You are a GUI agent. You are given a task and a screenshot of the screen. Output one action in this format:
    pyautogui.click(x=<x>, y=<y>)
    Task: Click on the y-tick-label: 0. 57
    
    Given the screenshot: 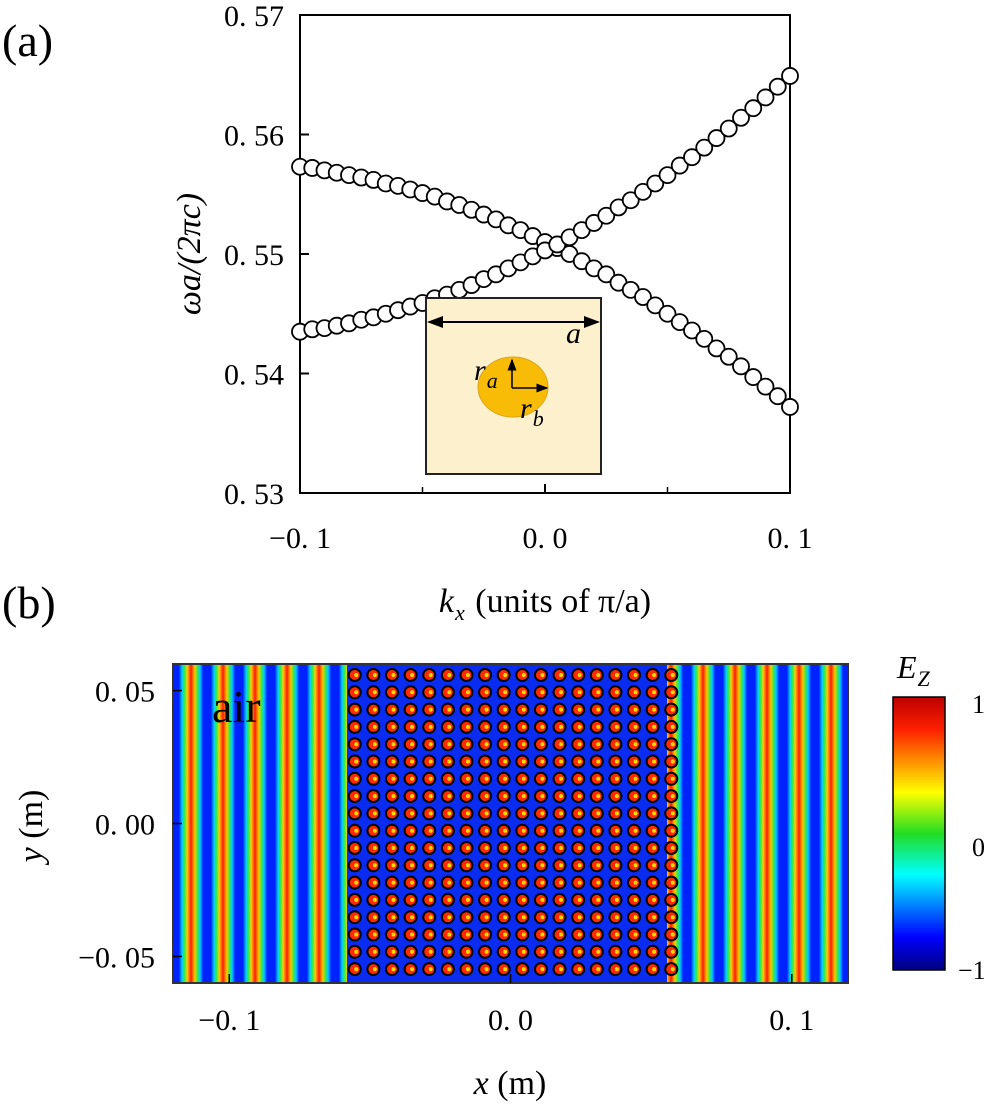 What is the action you would take?
    pyautogui.click(x=254, y=16)
    